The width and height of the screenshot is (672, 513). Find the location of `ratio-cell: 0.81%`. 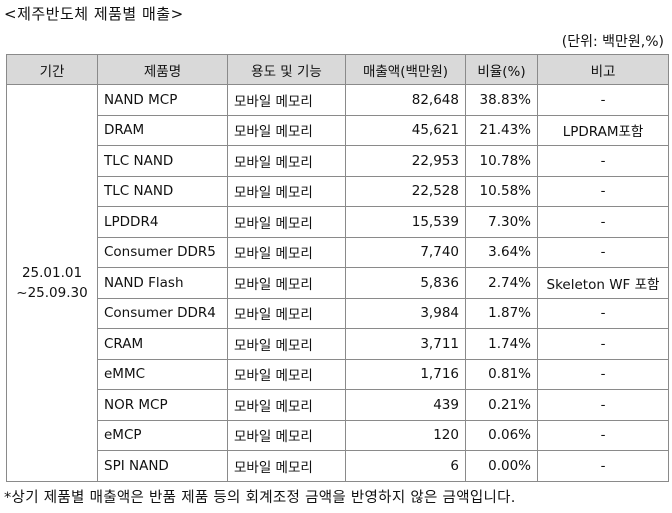

ratio-cell: 0.81% is located at coordinates (501, 374).